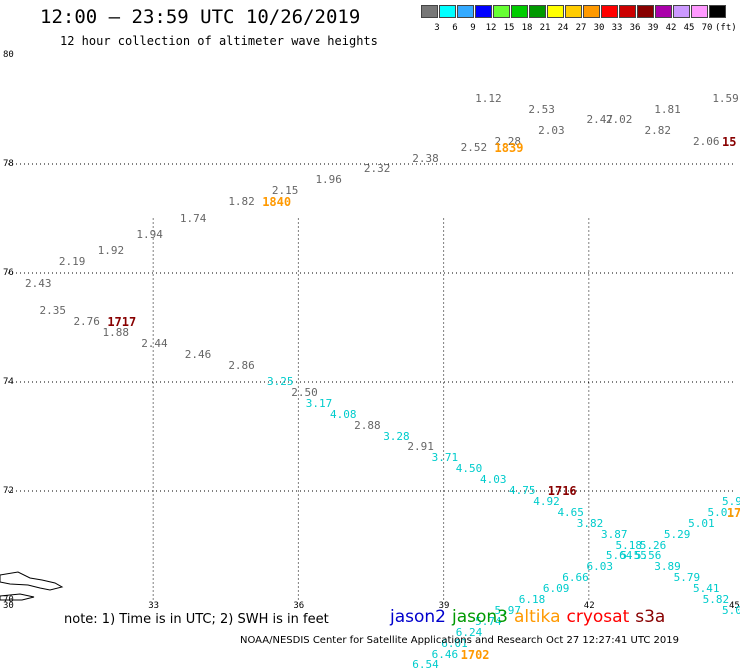 The height and width of the screenshot is (671, 740). What do you see at coordinates (532, 599) in the screenshot?
I see `wave-height-label: 6.18` at bounding box center [532, 599].